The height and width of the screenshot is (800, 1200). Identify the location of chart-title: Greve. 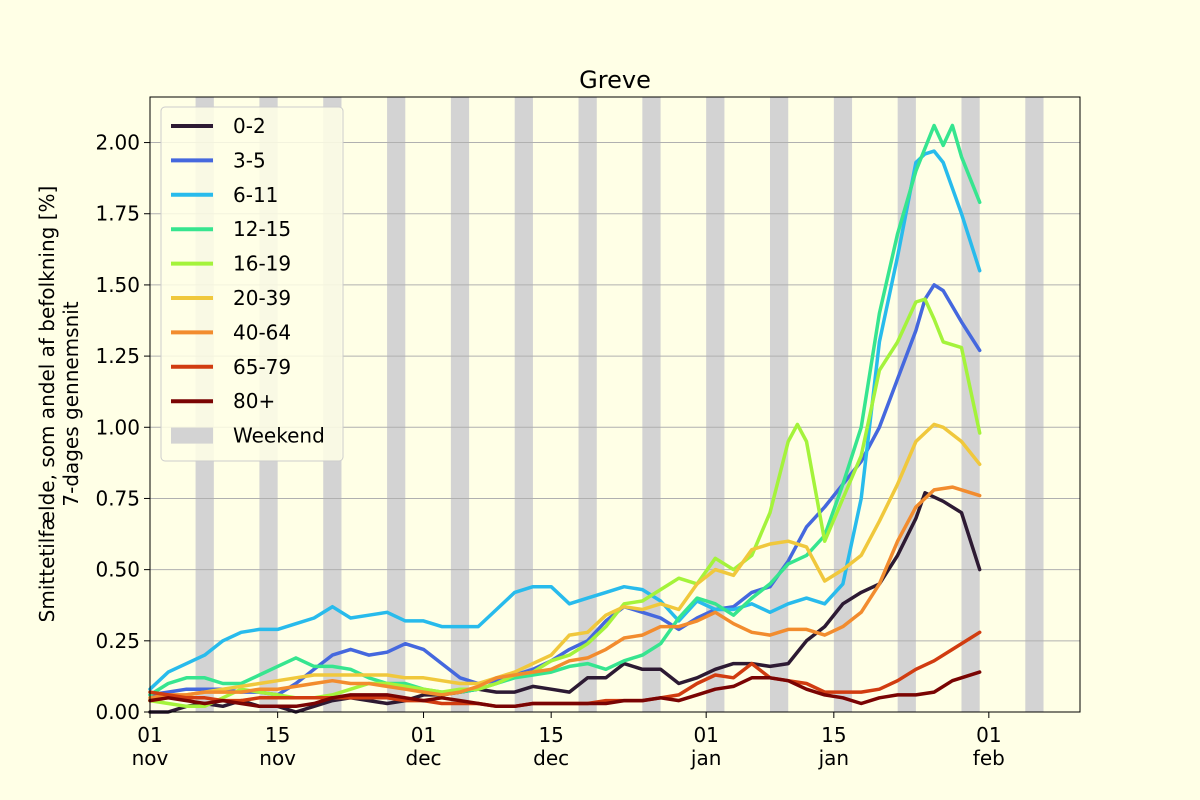
(615, 80).